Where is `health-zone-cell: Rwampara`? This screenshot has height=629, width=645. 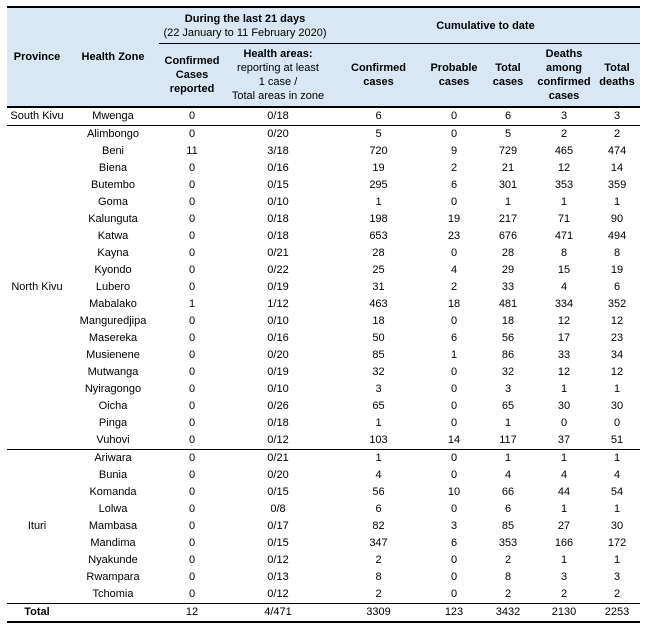
health-zone-cell: Rwampara is located at coordinates (113, 577).